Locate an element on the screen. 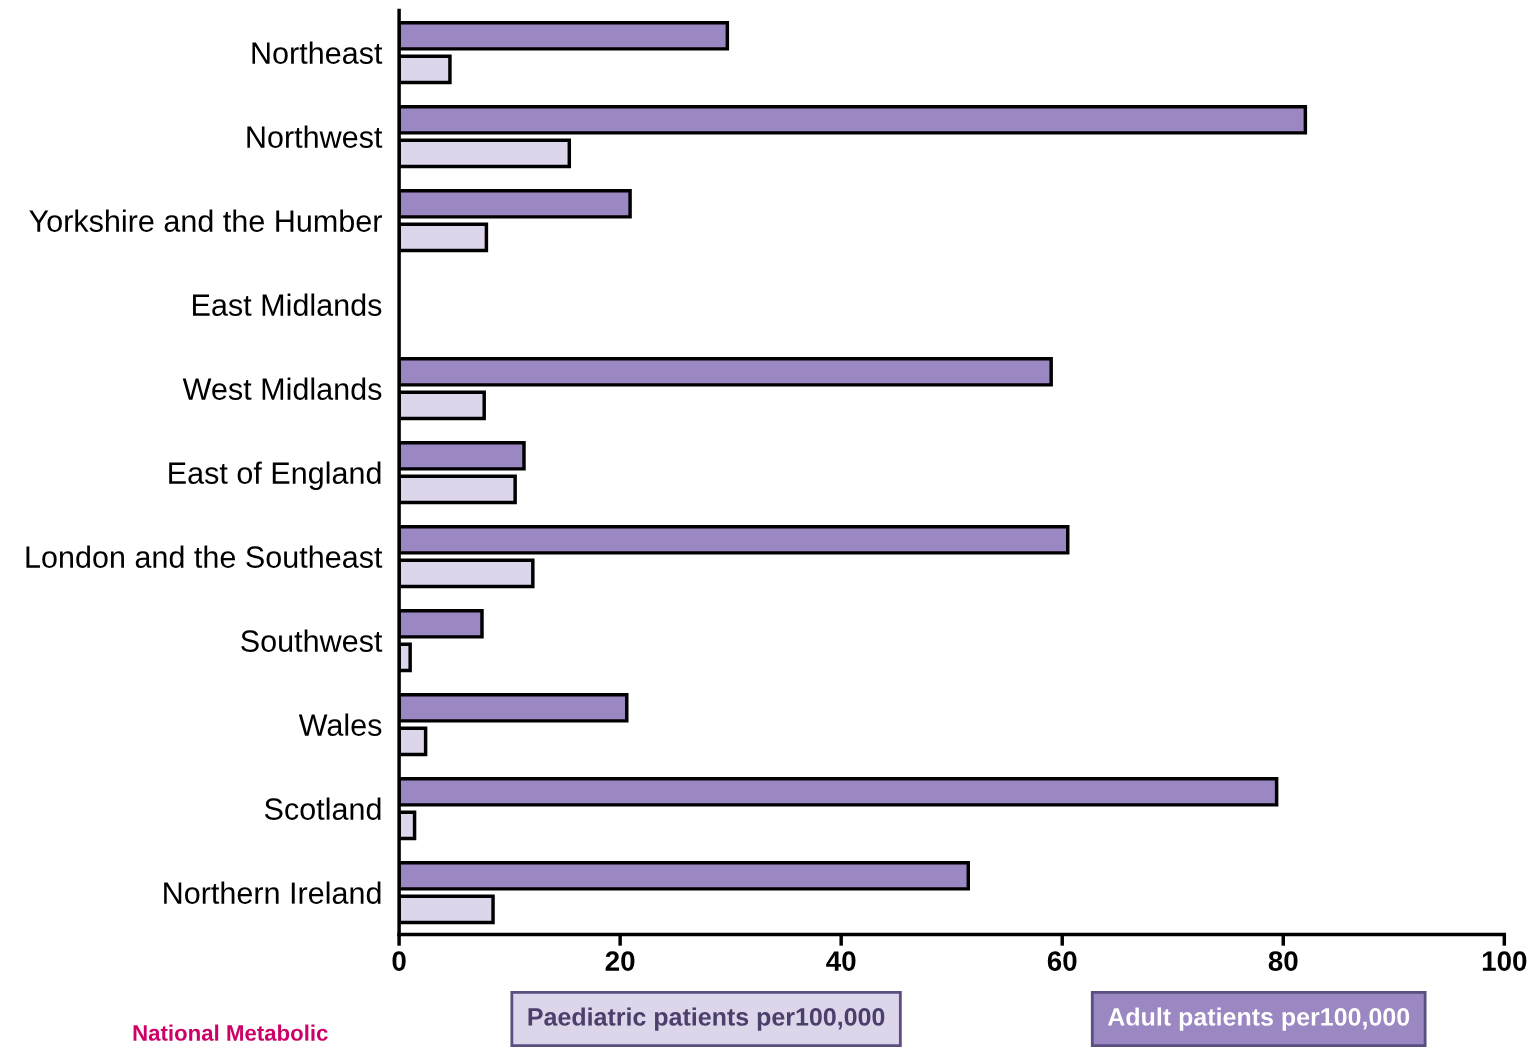 This screenshot has height=1056, width=1535. y-tick-label: Yorkshire and the Humber is located at coordinates (205, 220).